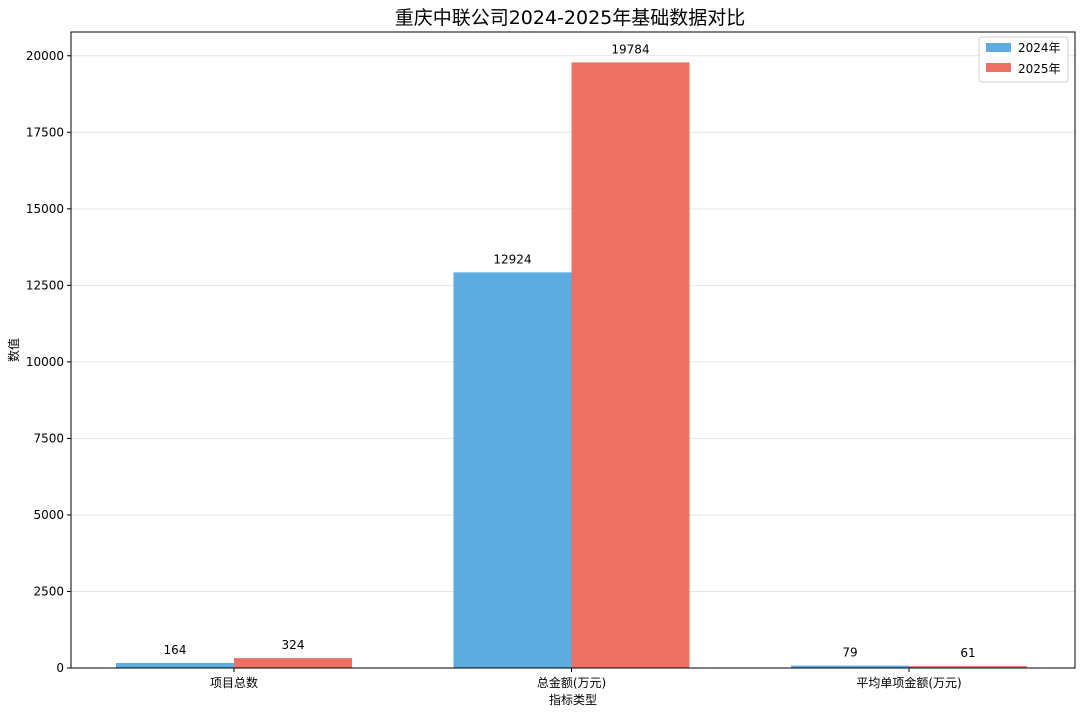 The image size is (1080, 718). What do you see at coordinates (1023, 59) in the screenshot?
I see `legend: 2024年 2025年` at bounding box center [1023, 59].